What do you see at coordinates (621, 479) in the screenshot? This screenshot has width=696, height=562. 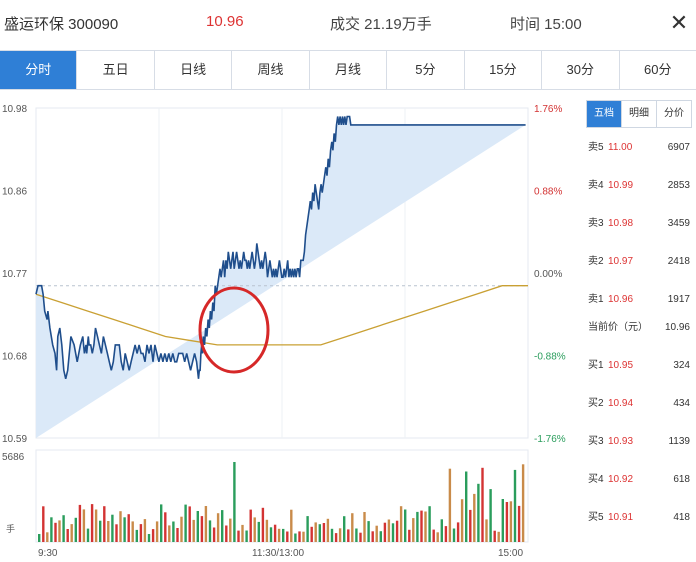 I see `bids-price: 10.92` at bounding box center [621, 479].